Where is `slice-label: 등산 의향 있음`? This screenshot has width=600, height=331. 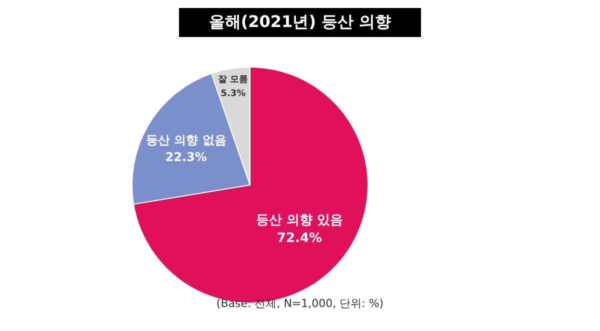 slice-label: 등산 의향 있음 is located at coordinates (300, 220).